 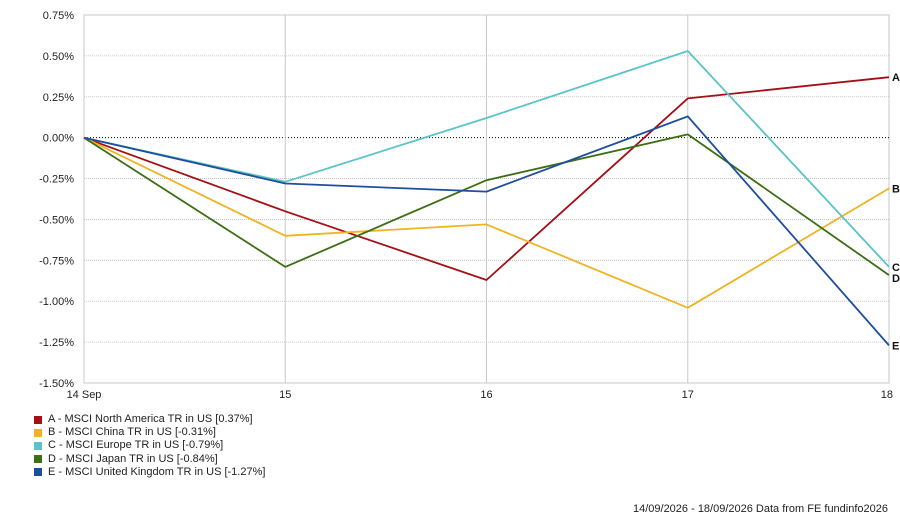 I want to click on x-tick-label: 18, so click(x=887, y=395).